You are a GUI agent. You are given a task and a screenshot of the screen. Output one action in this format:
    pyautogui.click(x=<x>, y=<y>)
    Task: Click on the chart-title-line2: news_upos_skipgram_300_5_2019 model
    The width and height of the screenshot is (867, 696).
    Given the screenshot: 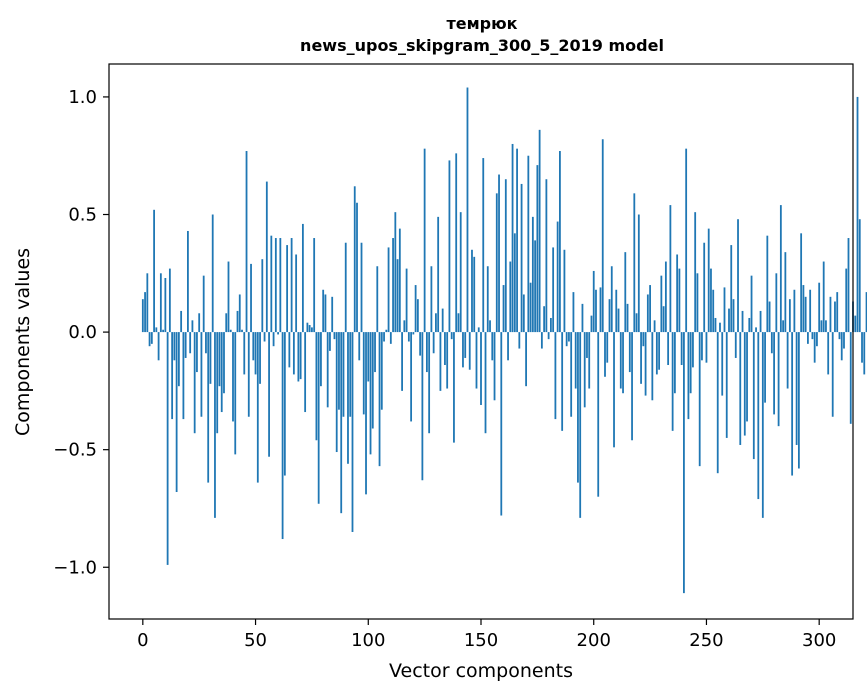 What is the action you would take?
    pyautogui.click(x=482, y=45)
    